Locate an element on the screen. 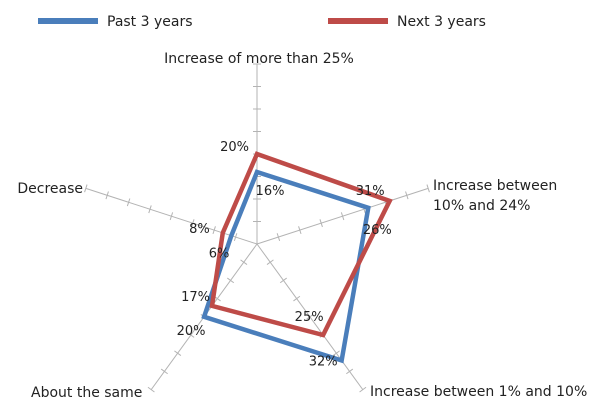  data-label: 26% is located at coordinates (377, 230).